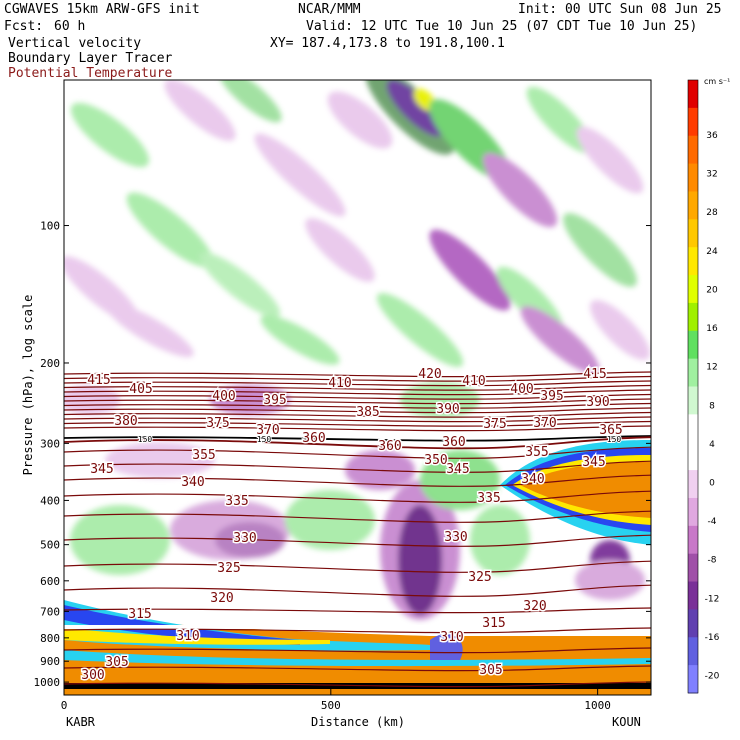  What do you see at coordinates (50, 443) in the screenshot?
I see `y-tick-label: 300` at bounding box center [50, 443].